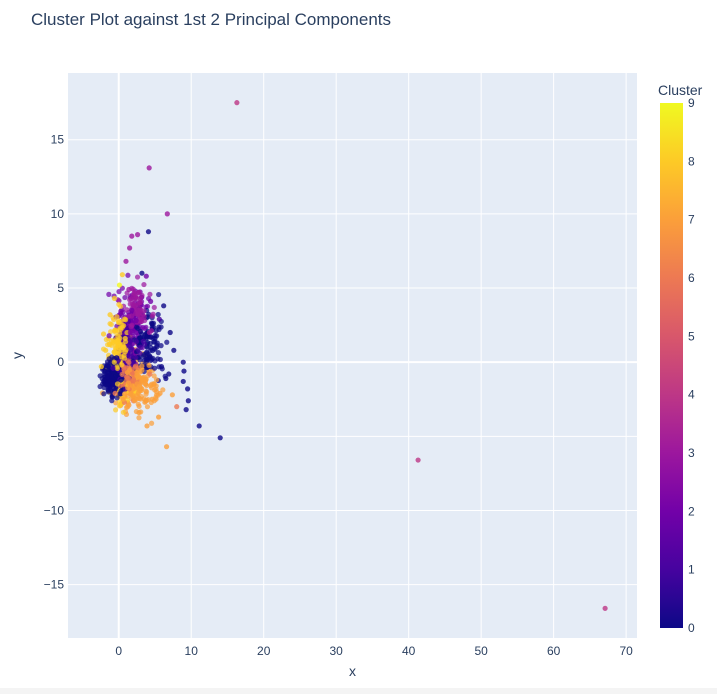 This screenshot has width=717, height=694. I want to click on y-axis-title: y, so click(17, 355).